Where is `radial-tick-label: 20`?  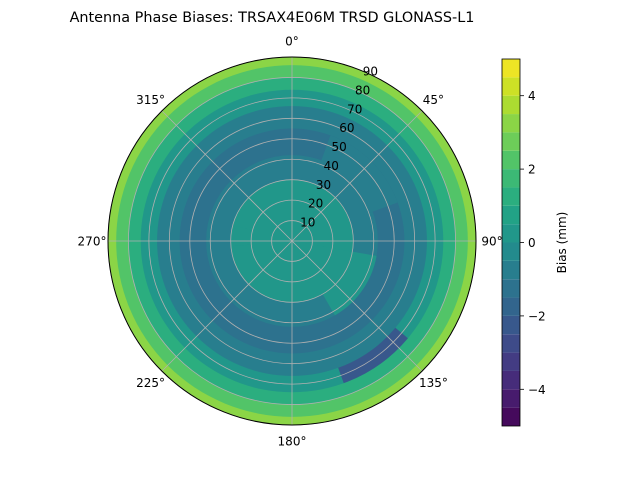
radial-tick-label: 20 is located at coordinates (315, 204).